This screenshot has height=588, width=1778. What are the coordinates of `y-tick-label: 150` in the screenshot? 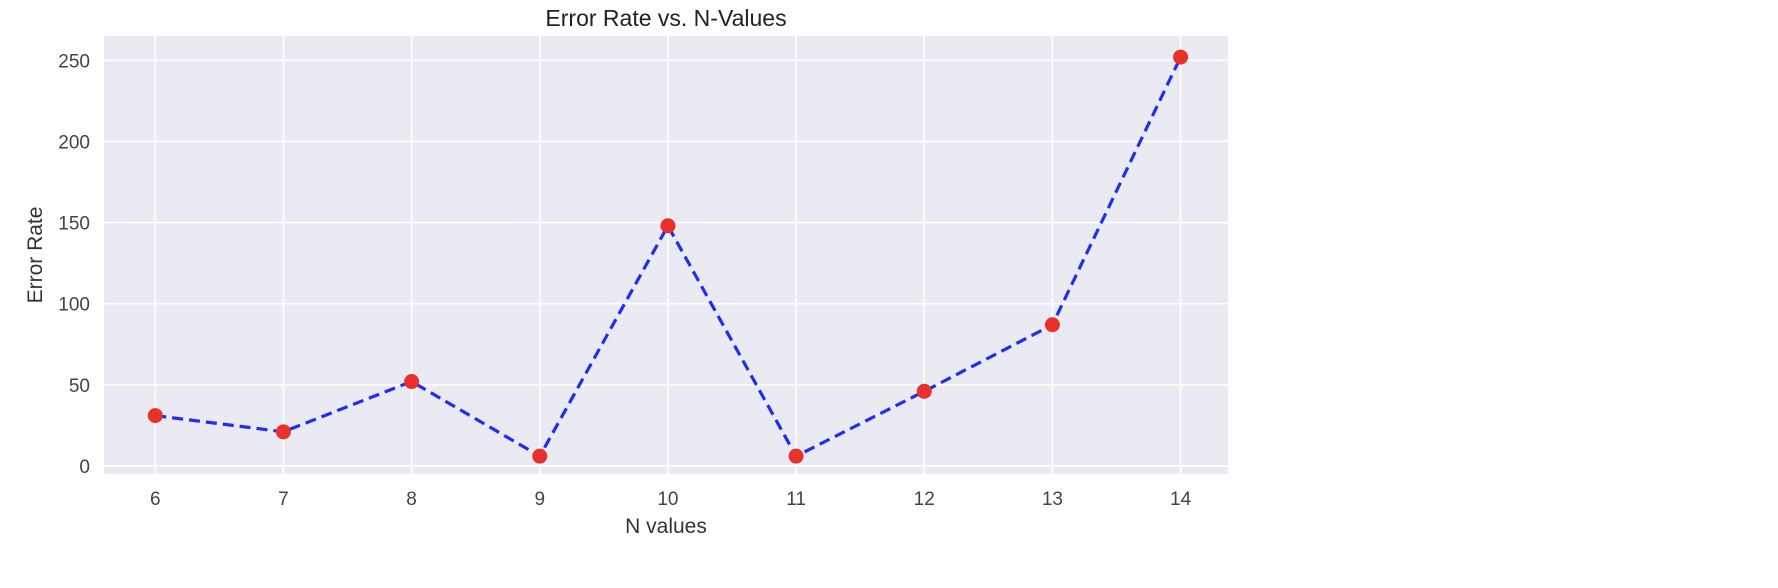 It's located at (74, 224).